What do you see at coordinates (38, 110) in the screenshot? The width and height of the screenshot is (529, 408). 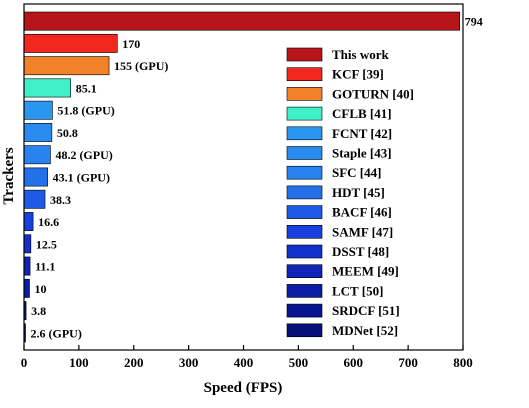 I see `bar-fcnt` at bounding box center [38, 110].